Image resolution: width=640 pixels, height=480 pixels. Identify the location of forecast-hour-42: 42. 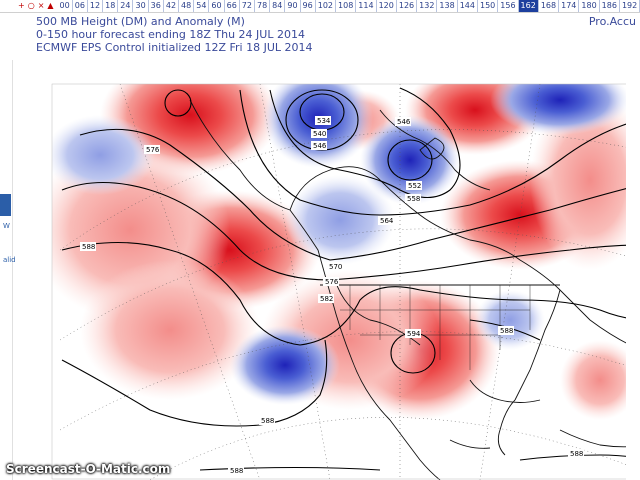
(172, 6).